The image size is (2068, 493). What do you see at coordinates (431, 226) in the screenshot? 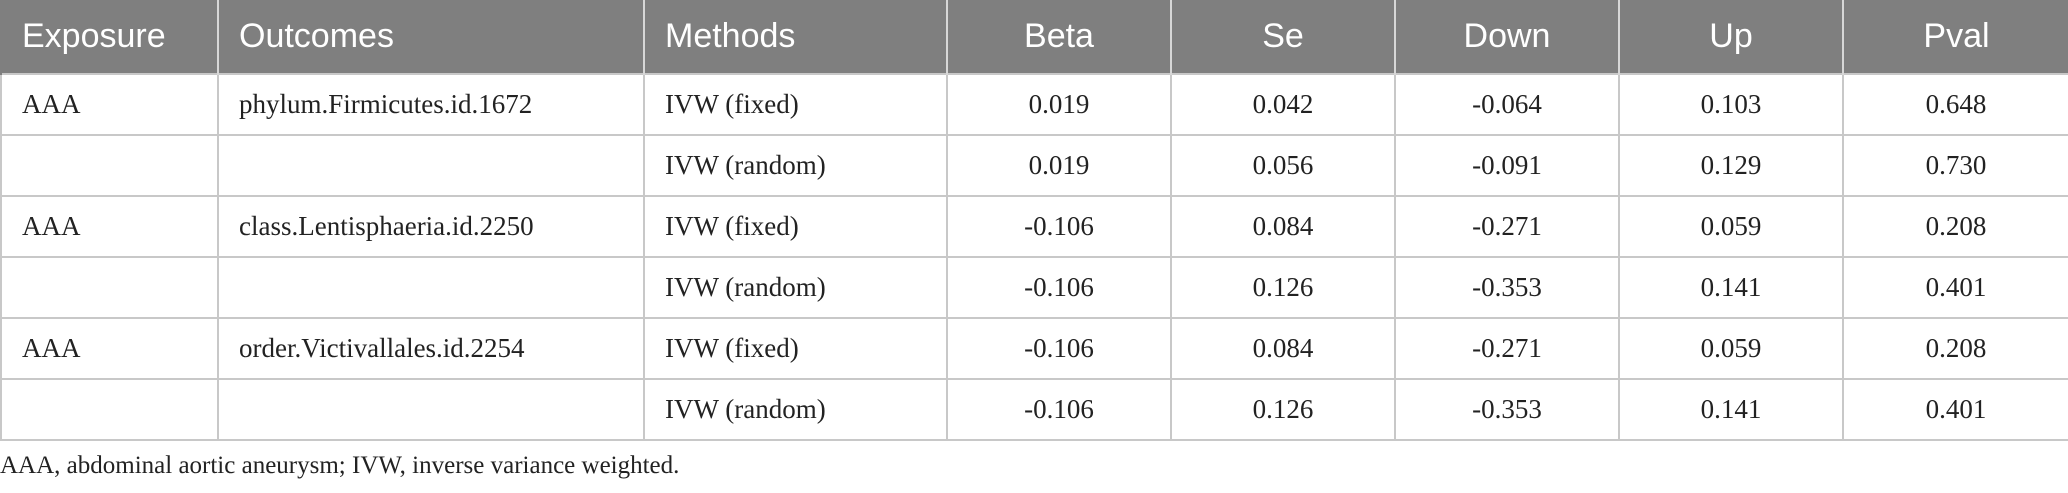
I see `cell-outcome: class.Lentisphaeria.id.2250` at bounding box center [431, 226].